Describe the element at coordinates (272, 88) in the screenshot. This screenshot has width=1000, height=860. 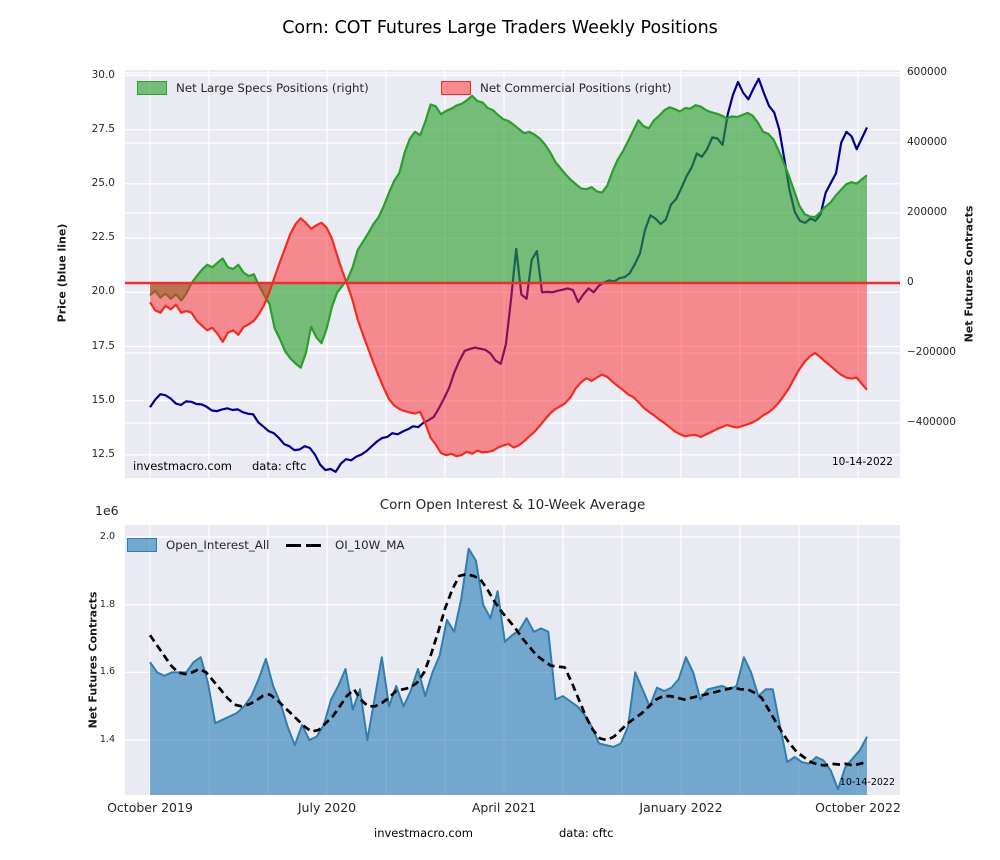
I see `legend-label-specs: Net Large Specs Positions (right)` at that location.